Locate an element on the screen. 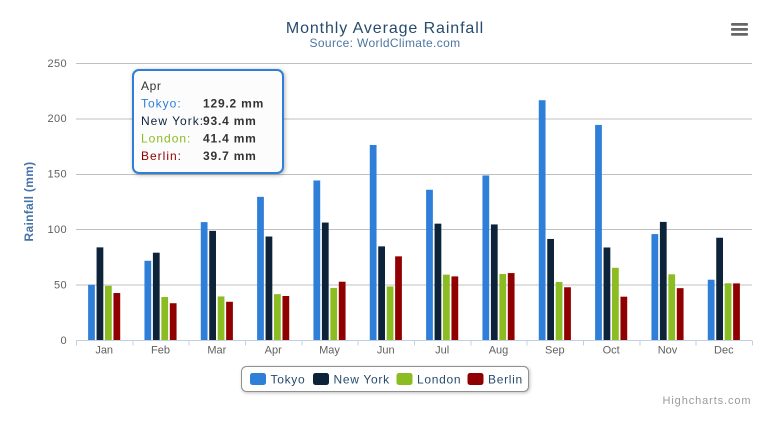 This screenshot has height=421, width=769. svg-text: Rainfall (mm) is located at coordinates (29, 202).